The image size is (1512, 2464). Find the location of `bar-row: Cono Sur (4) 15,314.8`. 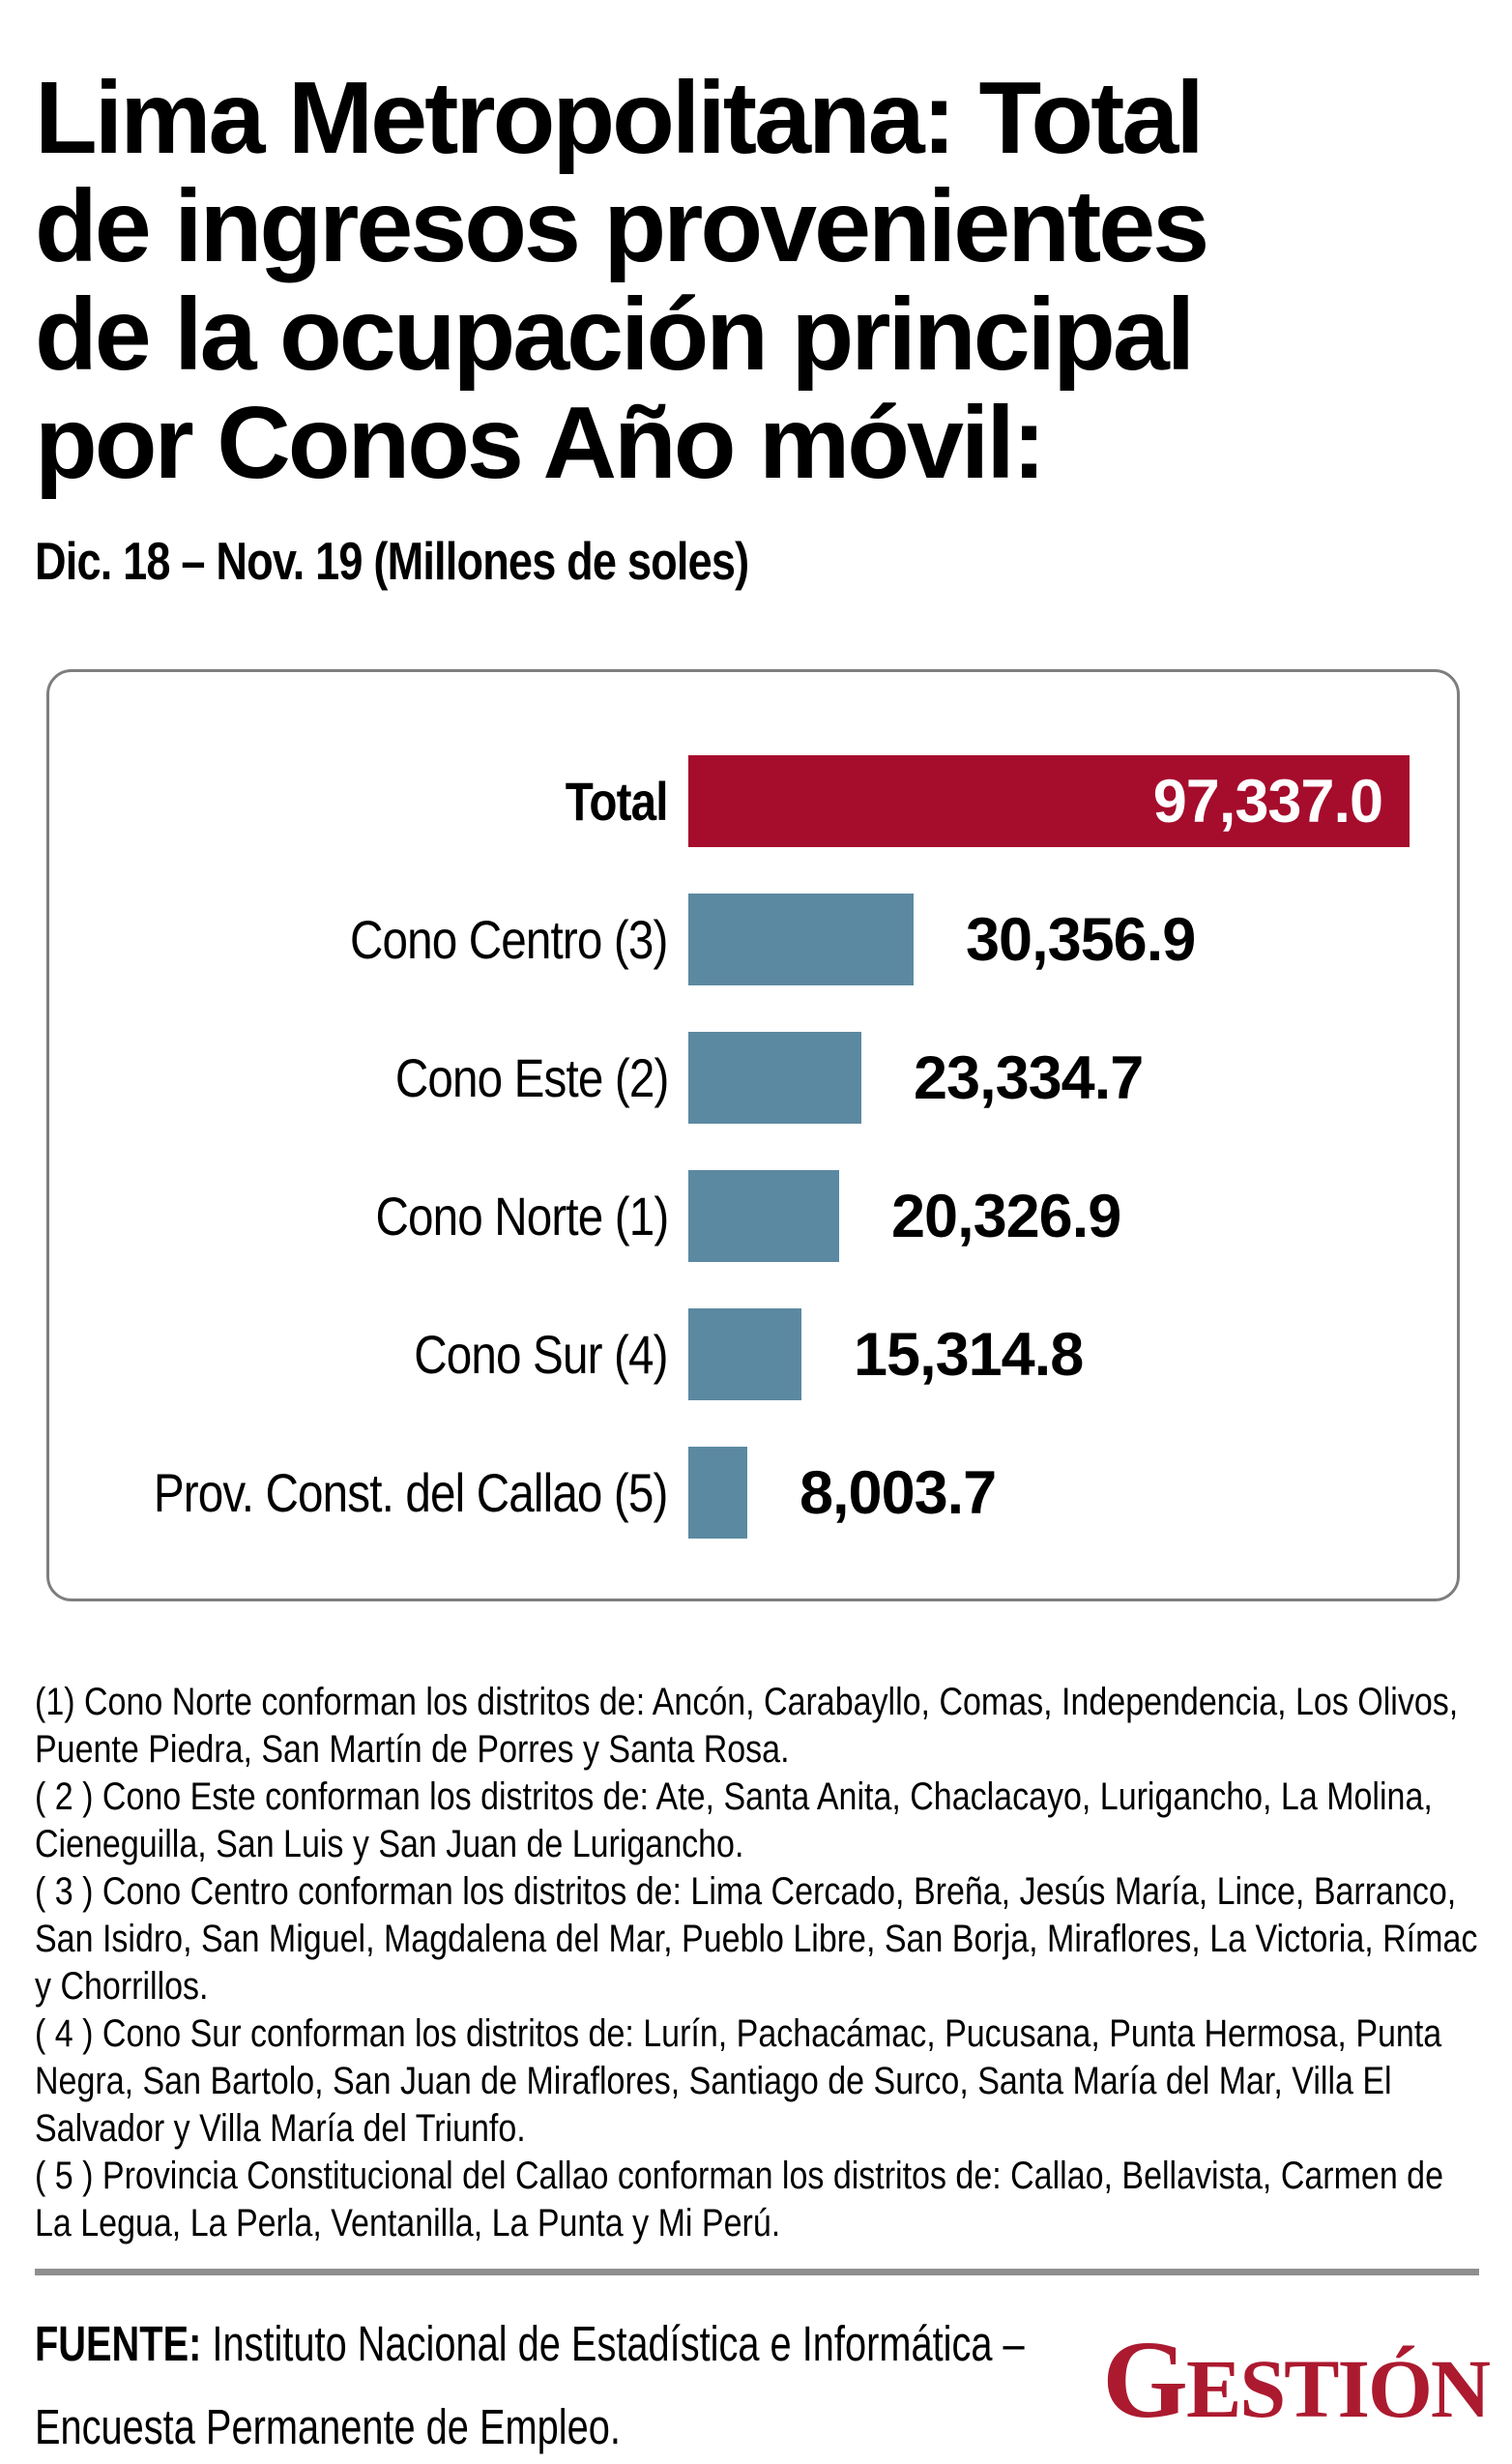

bar-row: Cono Sur (4) 15,314.8 is located at coordinates (753, 1354).